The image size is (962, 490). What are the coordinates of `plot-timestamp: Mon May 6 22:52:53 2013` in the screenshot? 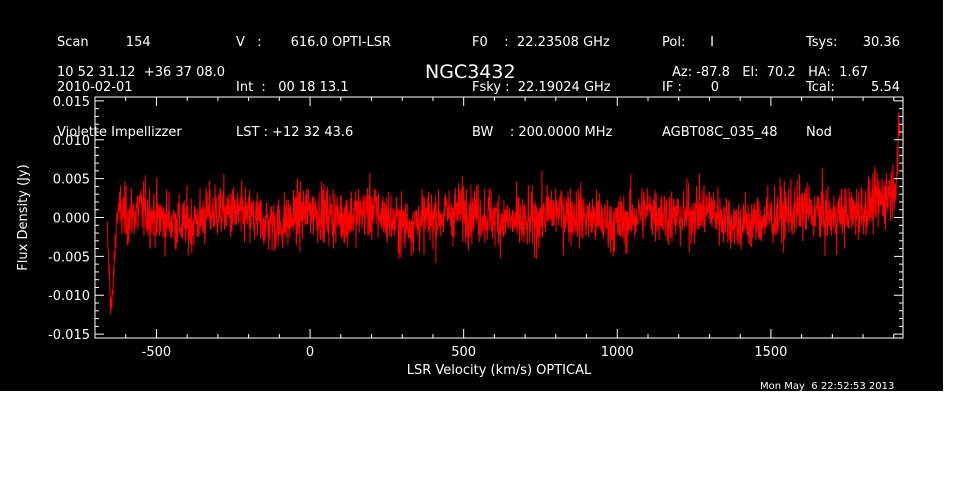 It's located at (827, 386).